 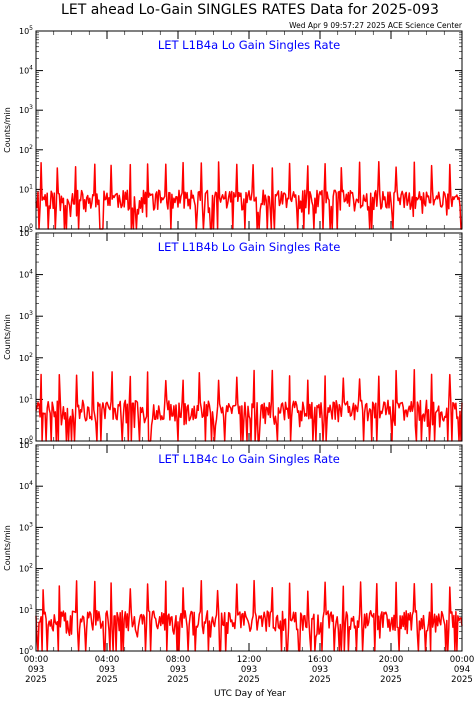 I want to click on x-tick-time-label: 20:00, so click(x=391, y=660).